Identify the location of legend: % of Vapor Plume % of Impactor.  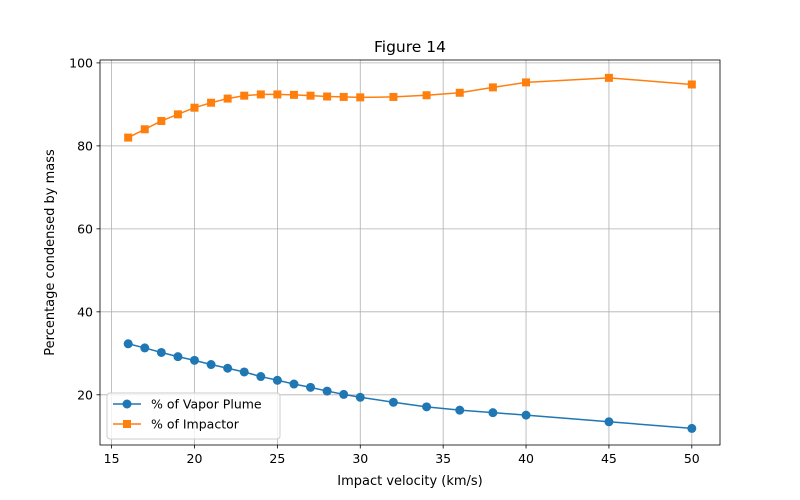
(193, 416).